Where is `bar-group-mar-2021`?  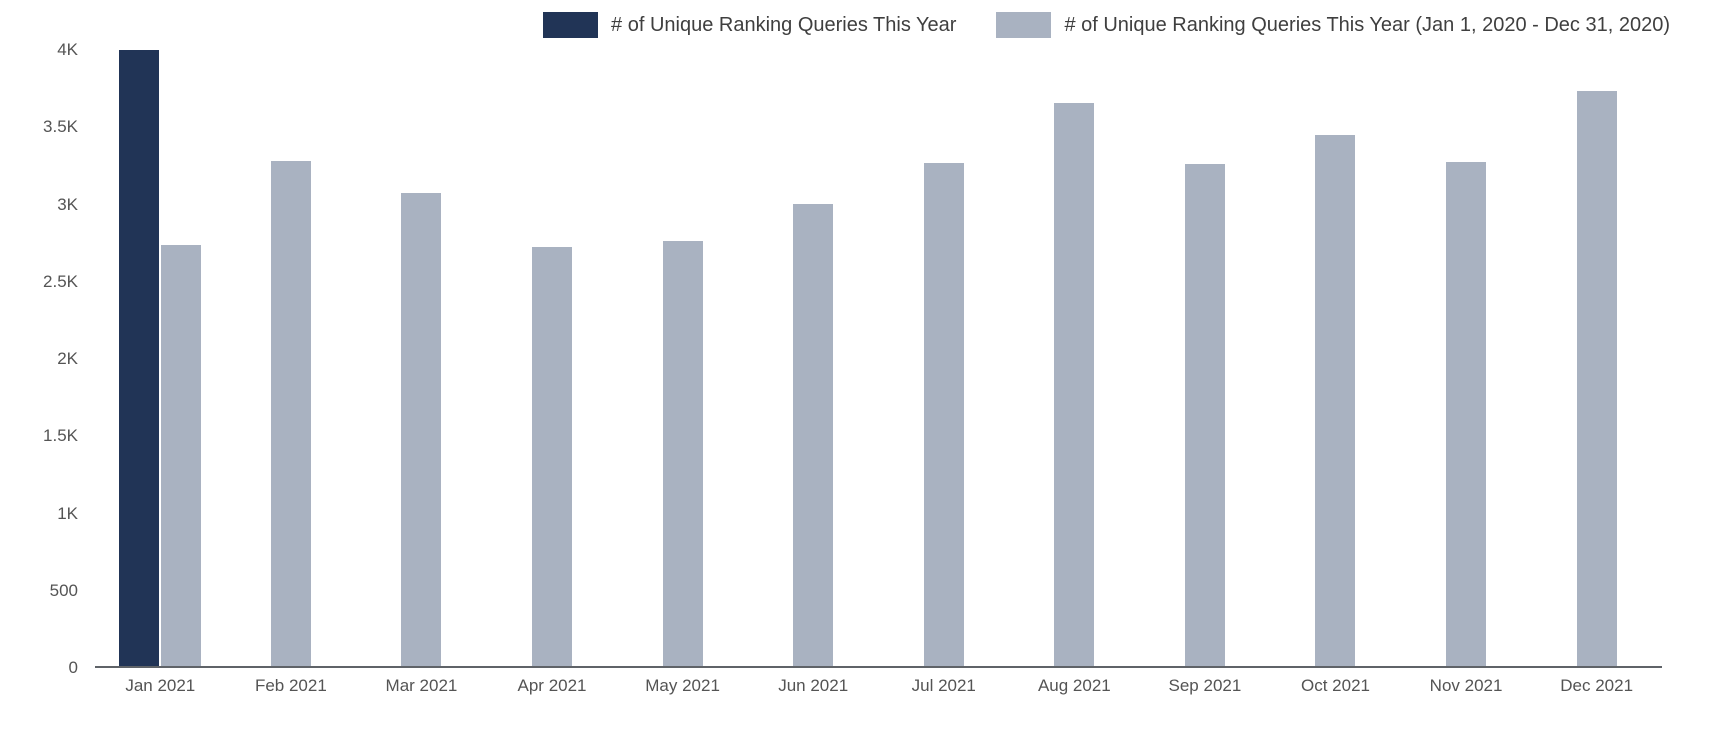 bar-group-mar-2021 is located at coordinates (421, 358).